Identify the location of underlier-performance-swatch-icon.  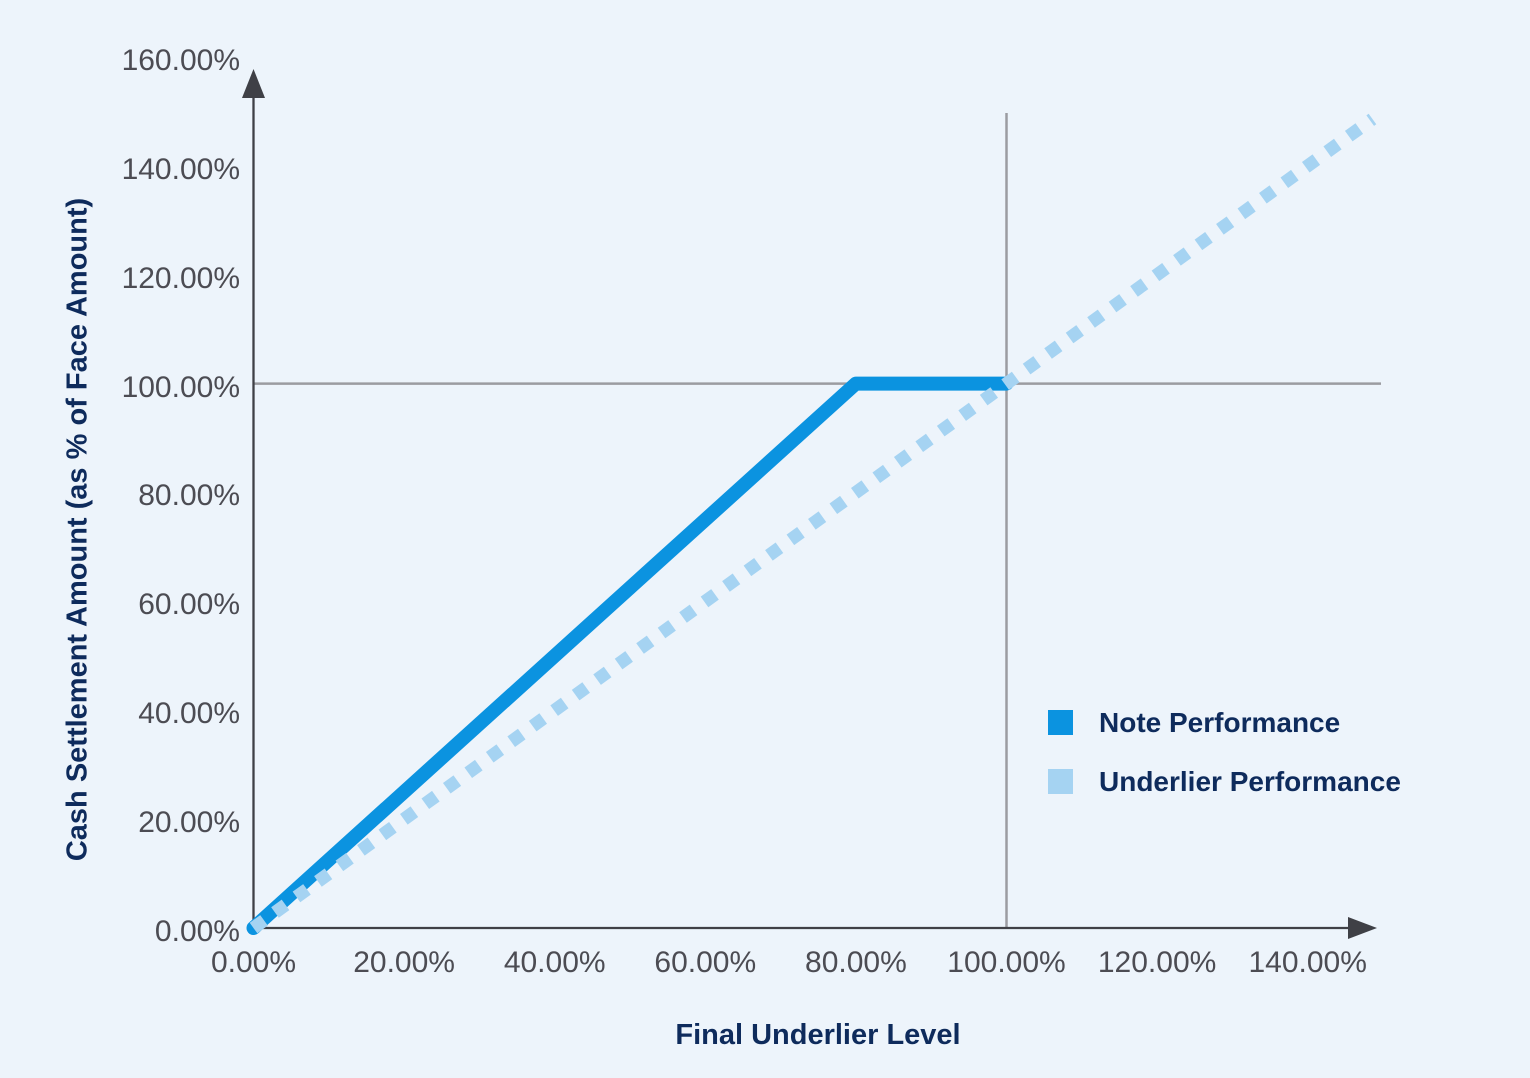
(1060, 781).